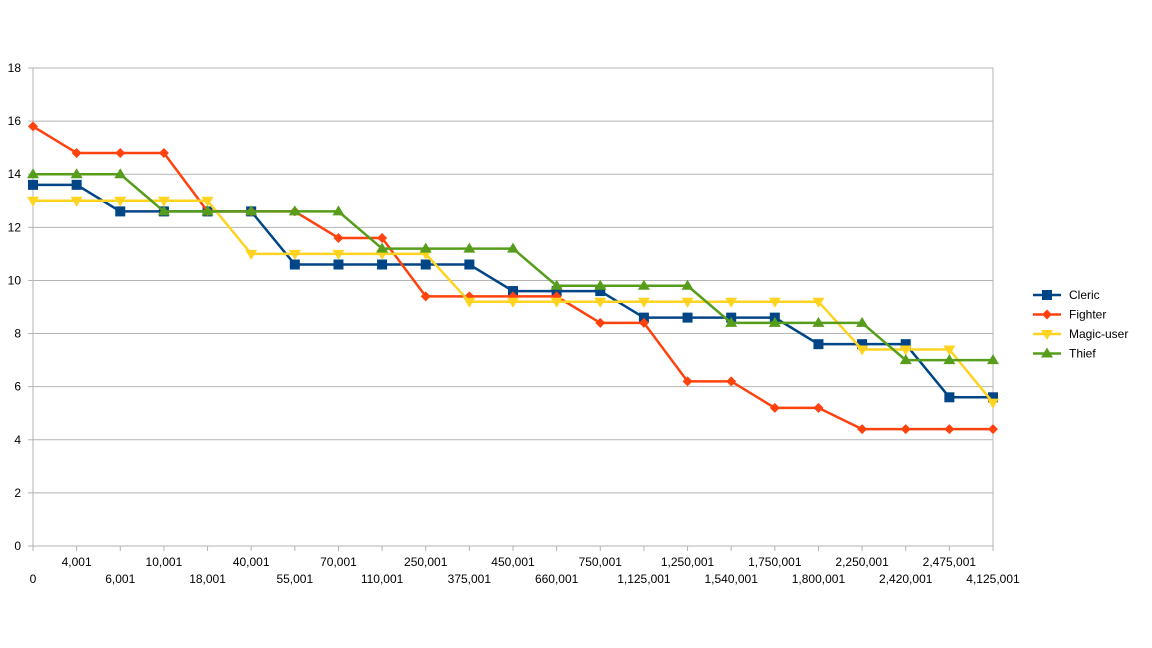  Describe the element at coordinates (20, 307) in the screenshot. I see `y-axis-ticks: 0 2 4 6 8 10 12 14 16 18` at that location.